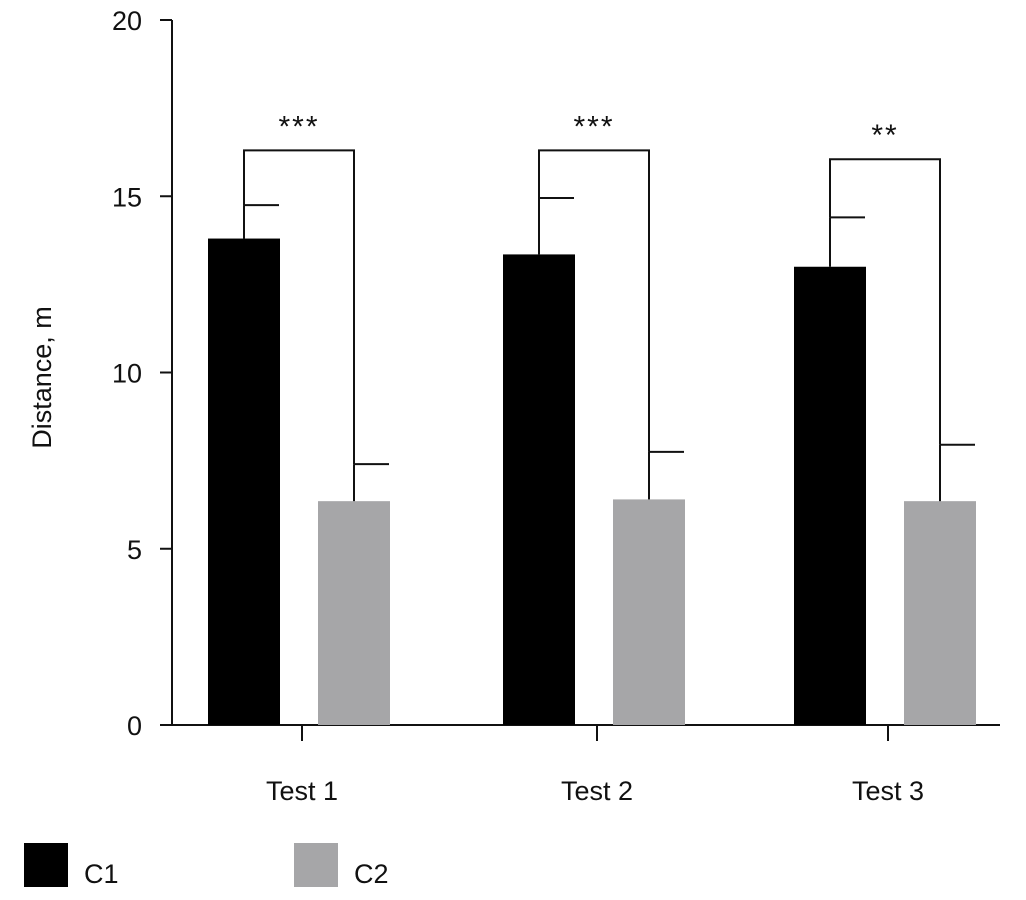 The image size is (1026, 900). I want to click on y-tick-label: 0, so click(134, 726).